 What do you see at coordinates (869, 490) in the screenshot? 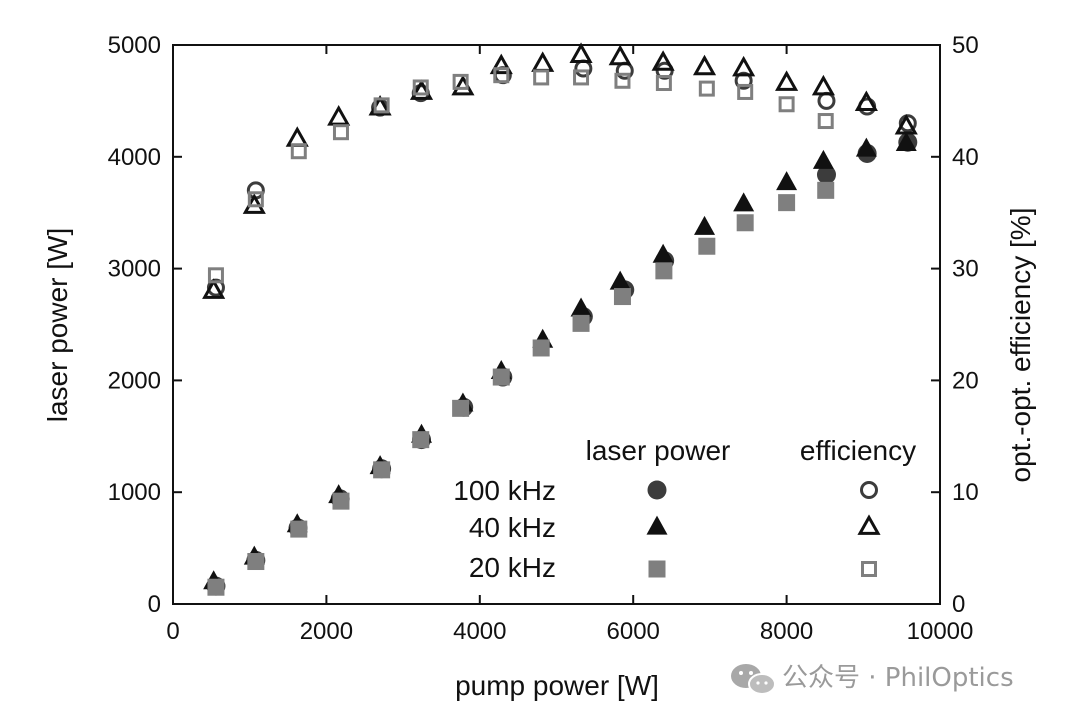
I see `legend-marker-efficiency-100khz` at bounding box center [869, 490].